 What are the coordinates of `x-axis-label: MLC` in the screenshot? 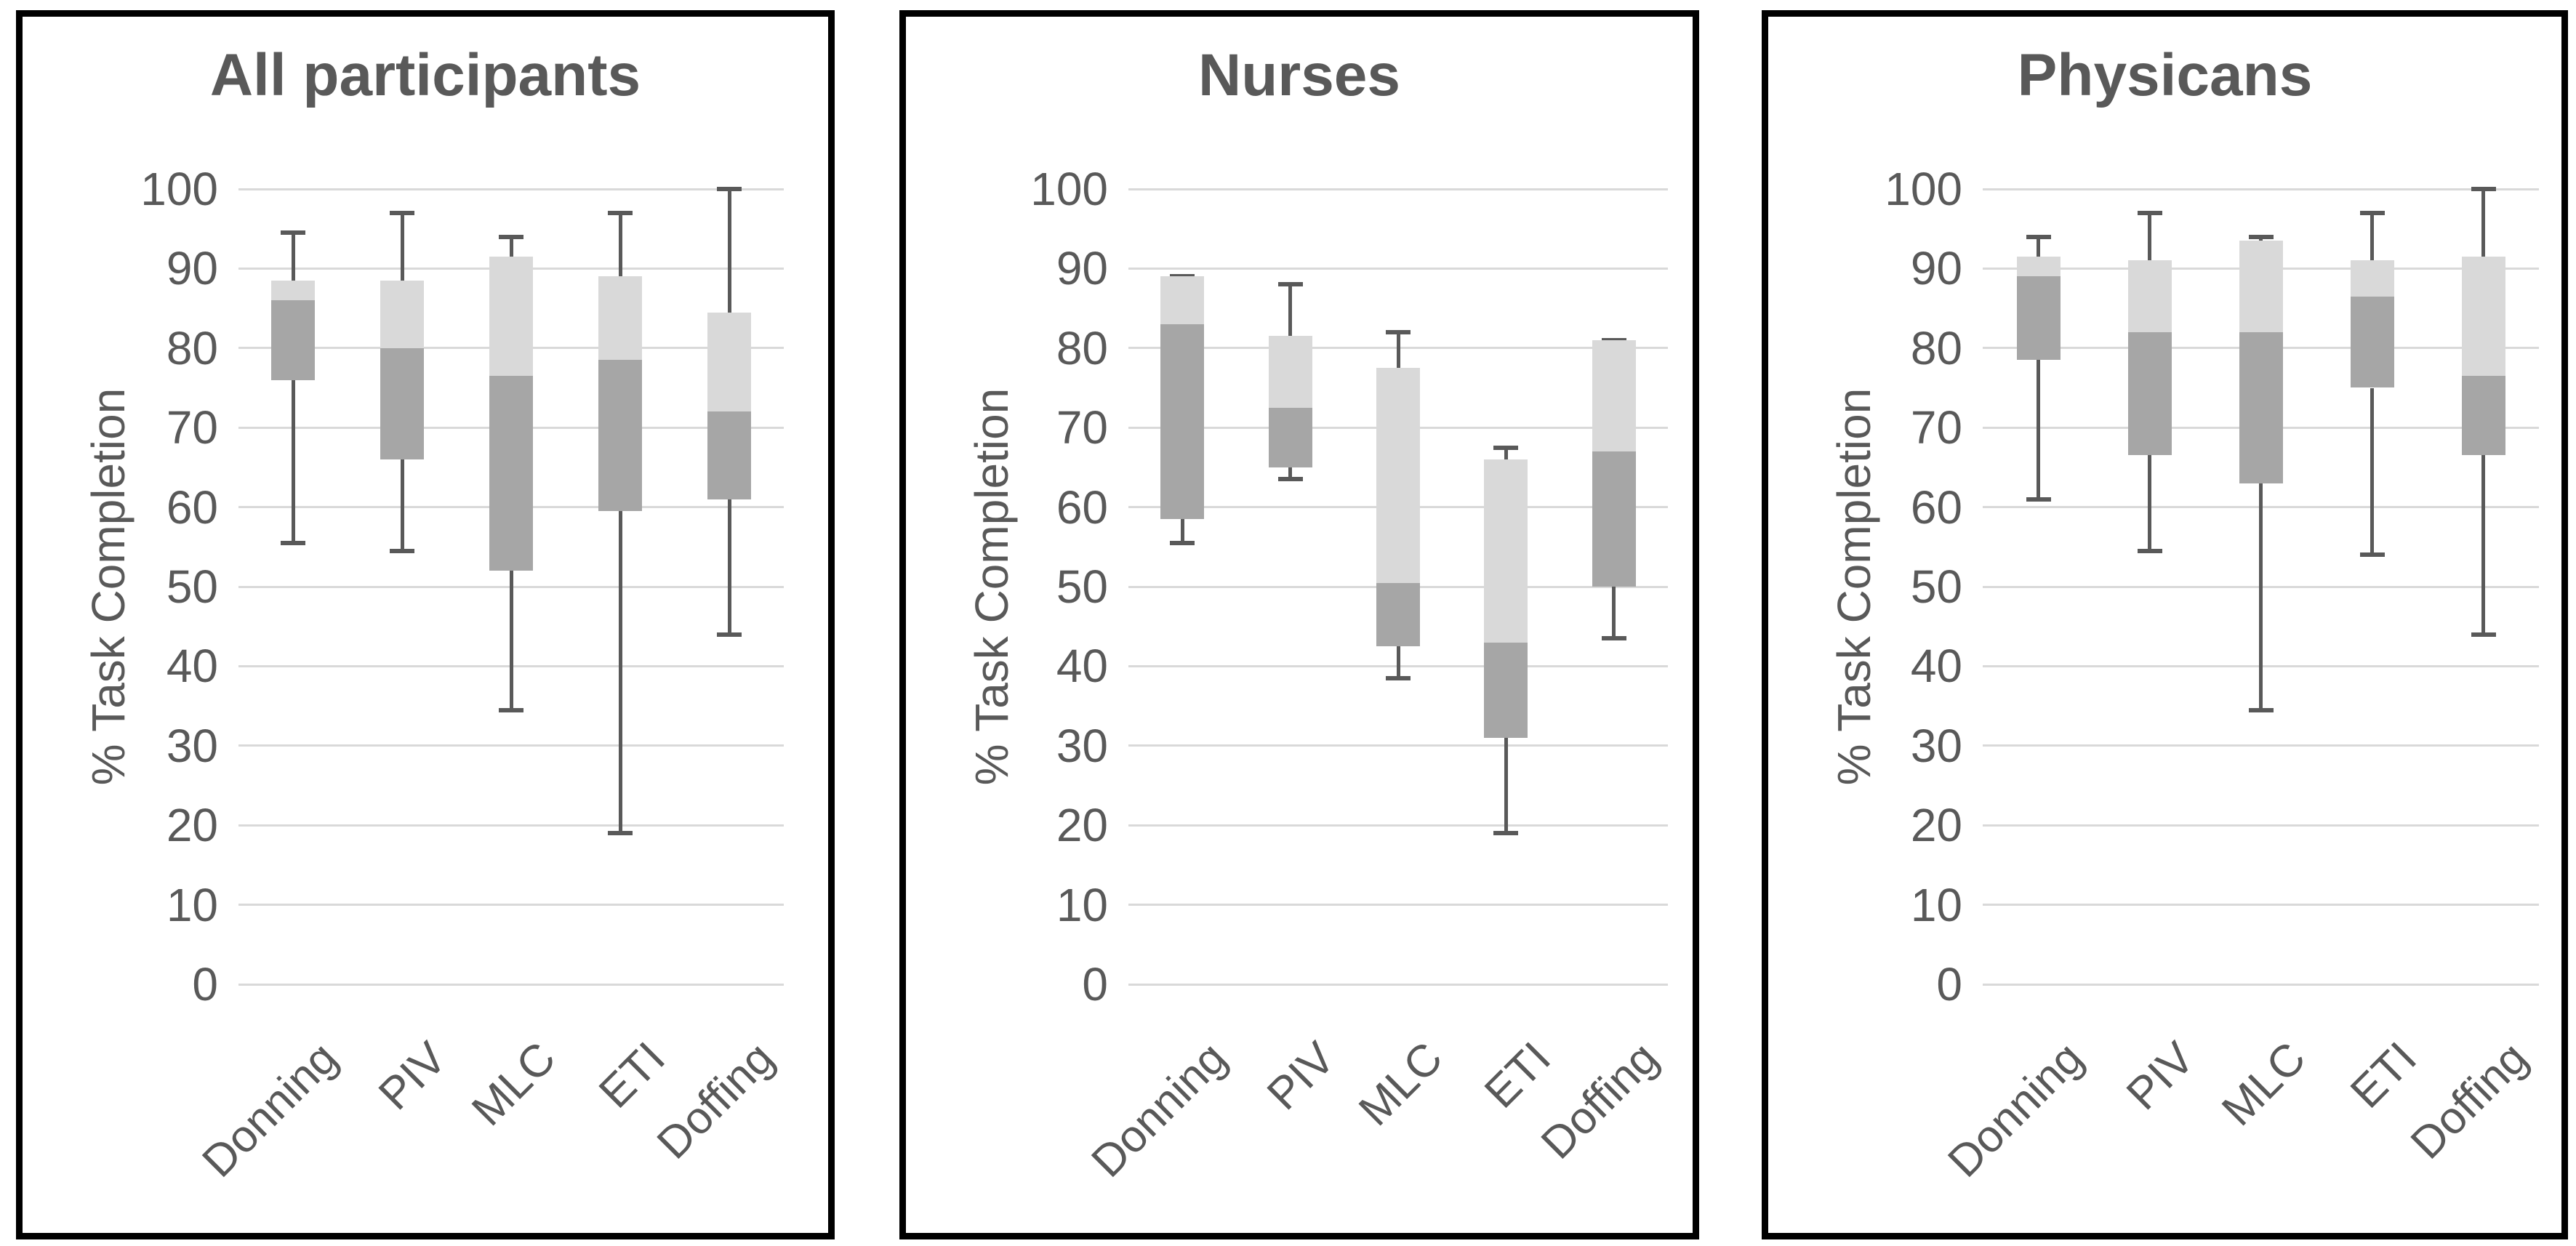 It's located at (1401, 1084).